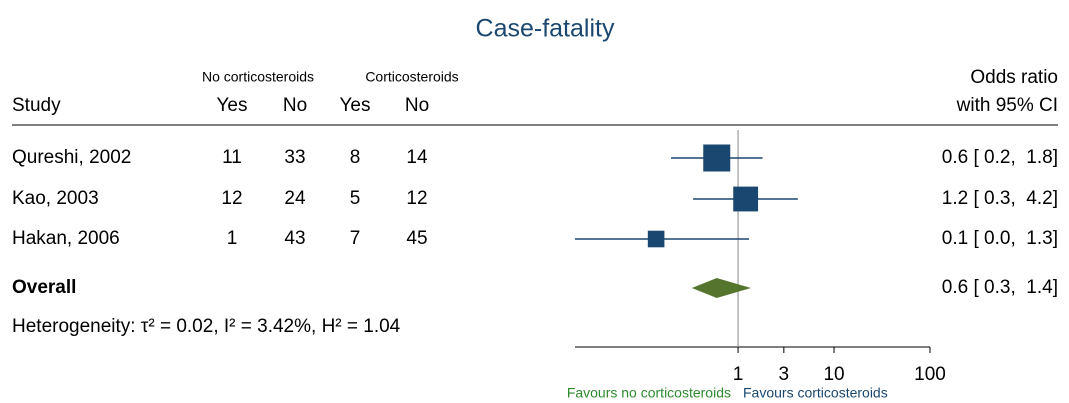 The image size is (1069, 403). I want to click on effect-label: 0.6 [ 0.3, 1.4], so click(1000, 287).